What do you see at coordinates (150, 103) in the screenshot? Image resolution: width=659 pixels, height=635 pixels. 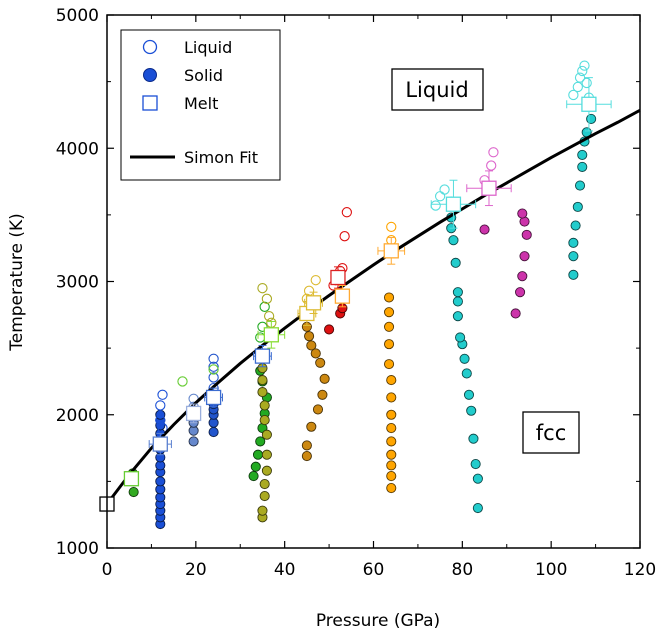 I see `legend-melt-marker` at bounding box center [150, 103].